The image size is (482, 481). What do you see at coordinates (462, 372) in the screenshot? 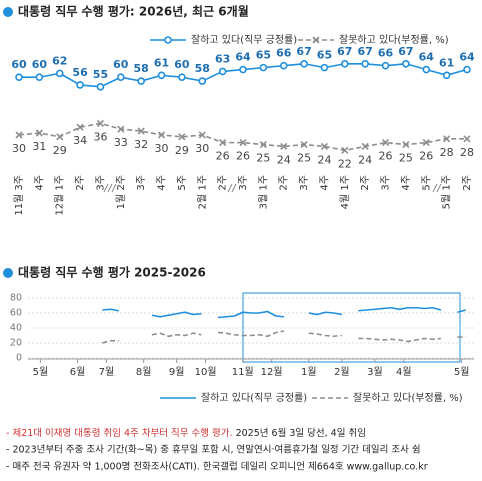
I see `x-tick-label: 5월` at bounding box center [462, 372].